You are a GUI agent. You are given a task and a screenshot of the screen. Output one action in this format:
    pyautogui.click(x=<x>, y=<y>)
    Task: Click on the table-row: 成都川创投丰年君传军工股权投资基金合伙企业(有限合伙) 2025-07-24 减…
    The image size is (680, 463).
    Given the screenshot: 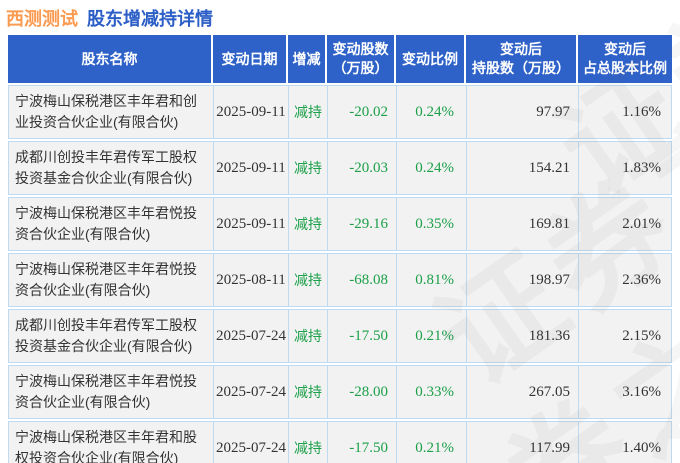 What is the action you would take?
    pyautogui.click(x=340, y=336)
    